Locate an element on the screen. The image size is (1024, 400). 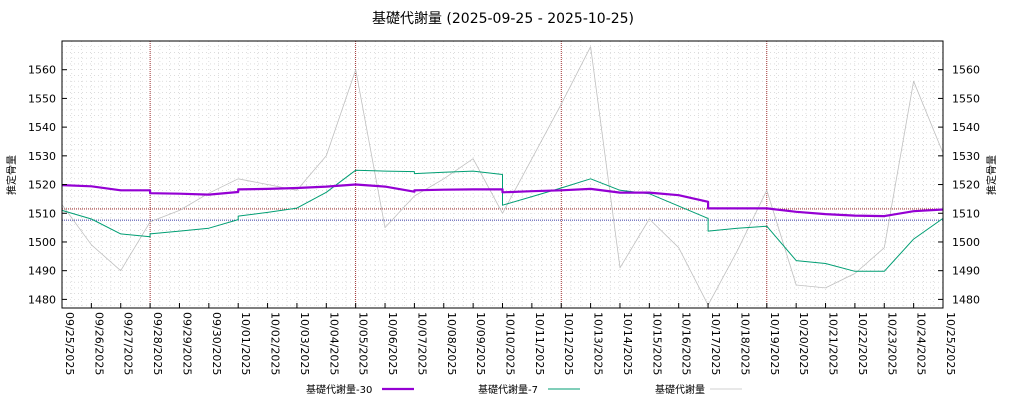
right-axis-title: 推定骨量 is located at coordinates (991, 175).